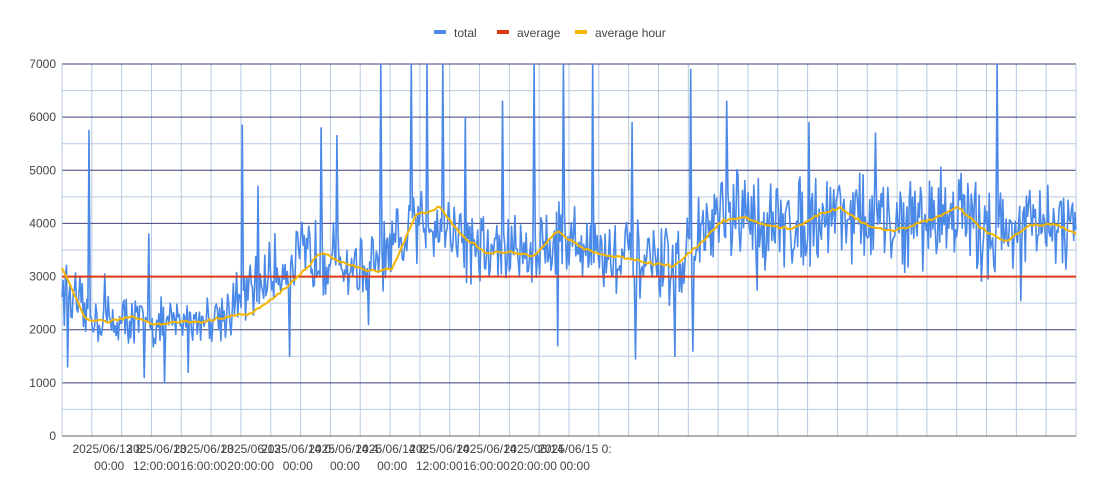 Image resolution: width=1100 pixels, height=502 pixels. What do you see at coordinates (42, 330) in the screenshot?
I see `y-tick-label: 2000` at bounding box center [42, 330].